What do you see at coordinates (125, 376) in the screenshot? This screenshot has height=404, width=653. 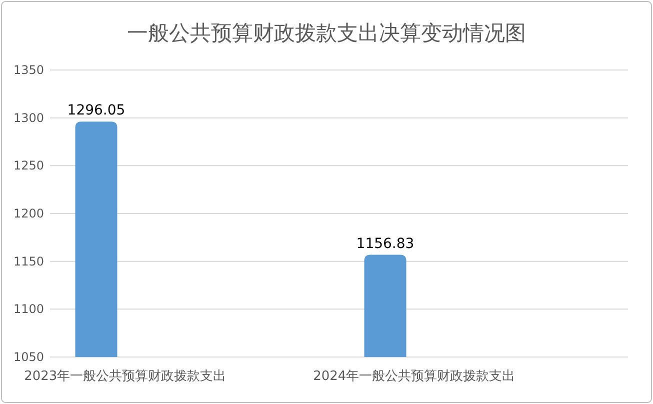 I see `x-tick-label: 2023年一般公共预算财政拨款支出` at bounding box center [125, 376].